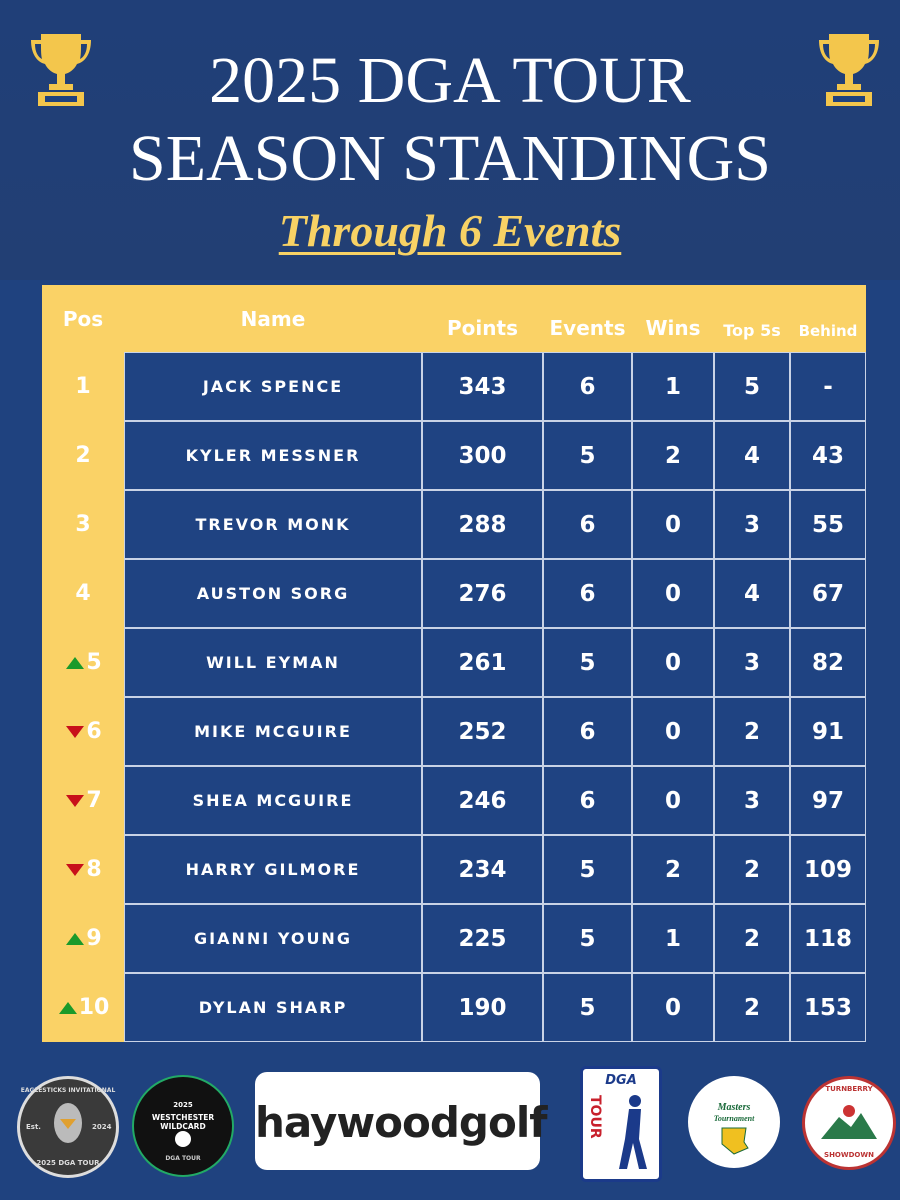 The height and width of the screenshot is (1200, 900). I want to click on player-name: JACK SPENCE, so click(273, 386).